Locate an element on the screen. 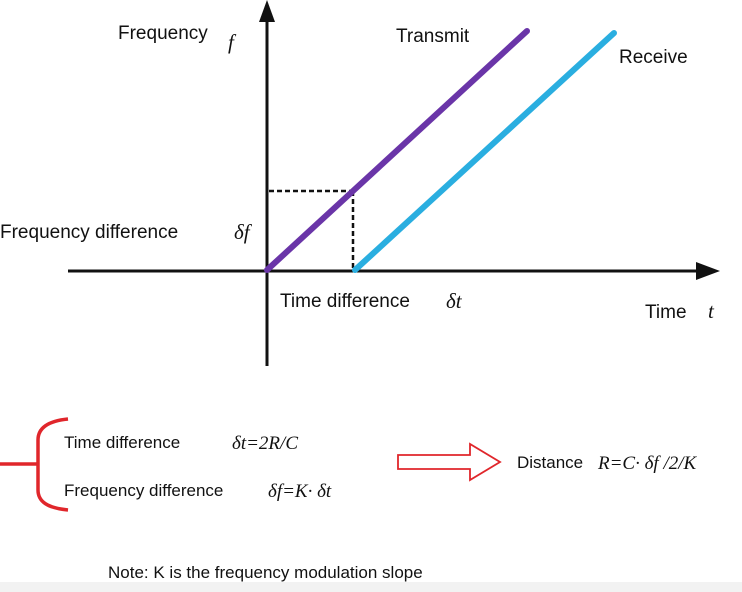 The image size is (742, 592). implies-arrow-icon is located at coordinates (449, 462).